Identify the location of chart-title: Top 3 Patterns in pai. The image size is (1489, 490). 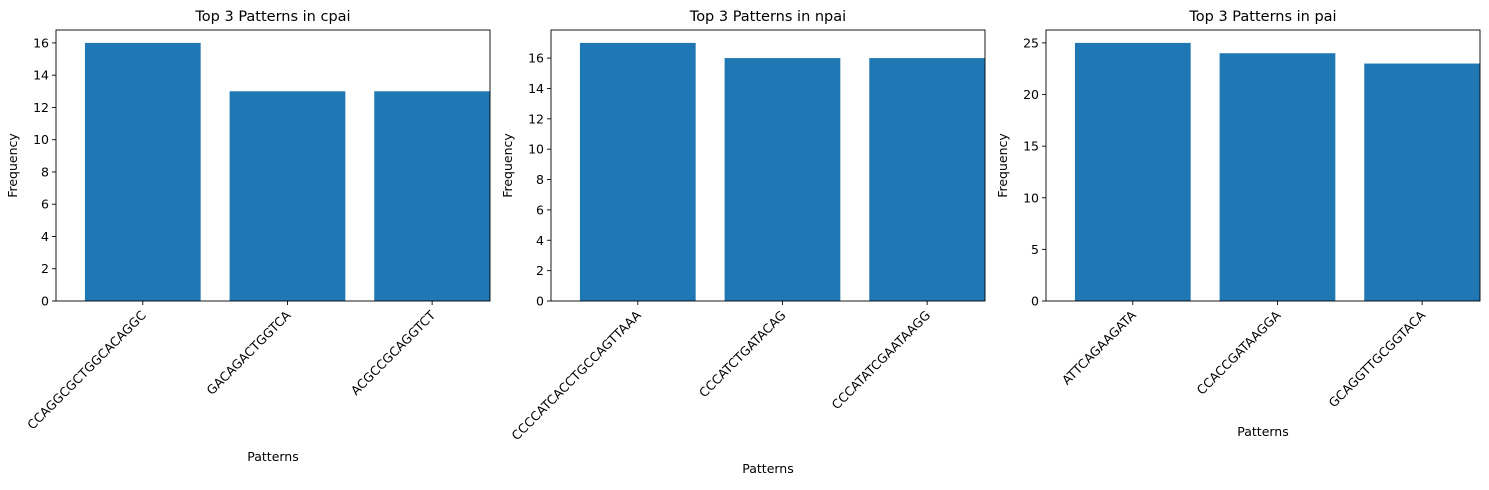
(1262, 17).